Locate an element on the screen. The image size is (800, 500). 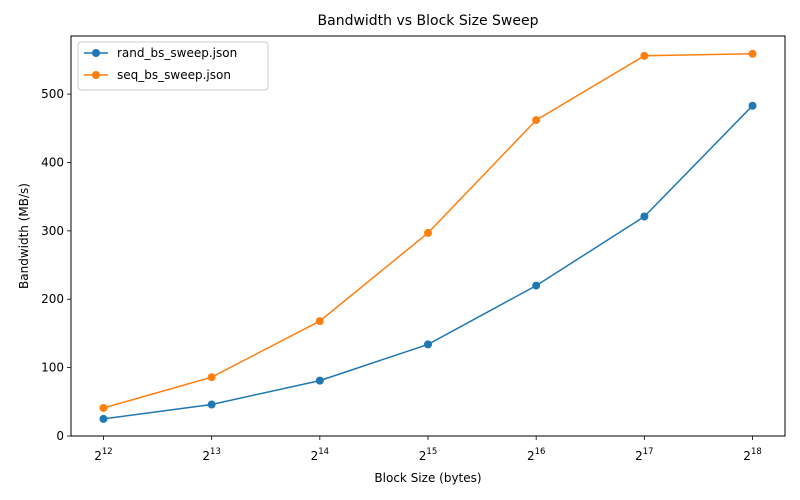
x-tick-label: 213 is located at coordinates (211, 455).